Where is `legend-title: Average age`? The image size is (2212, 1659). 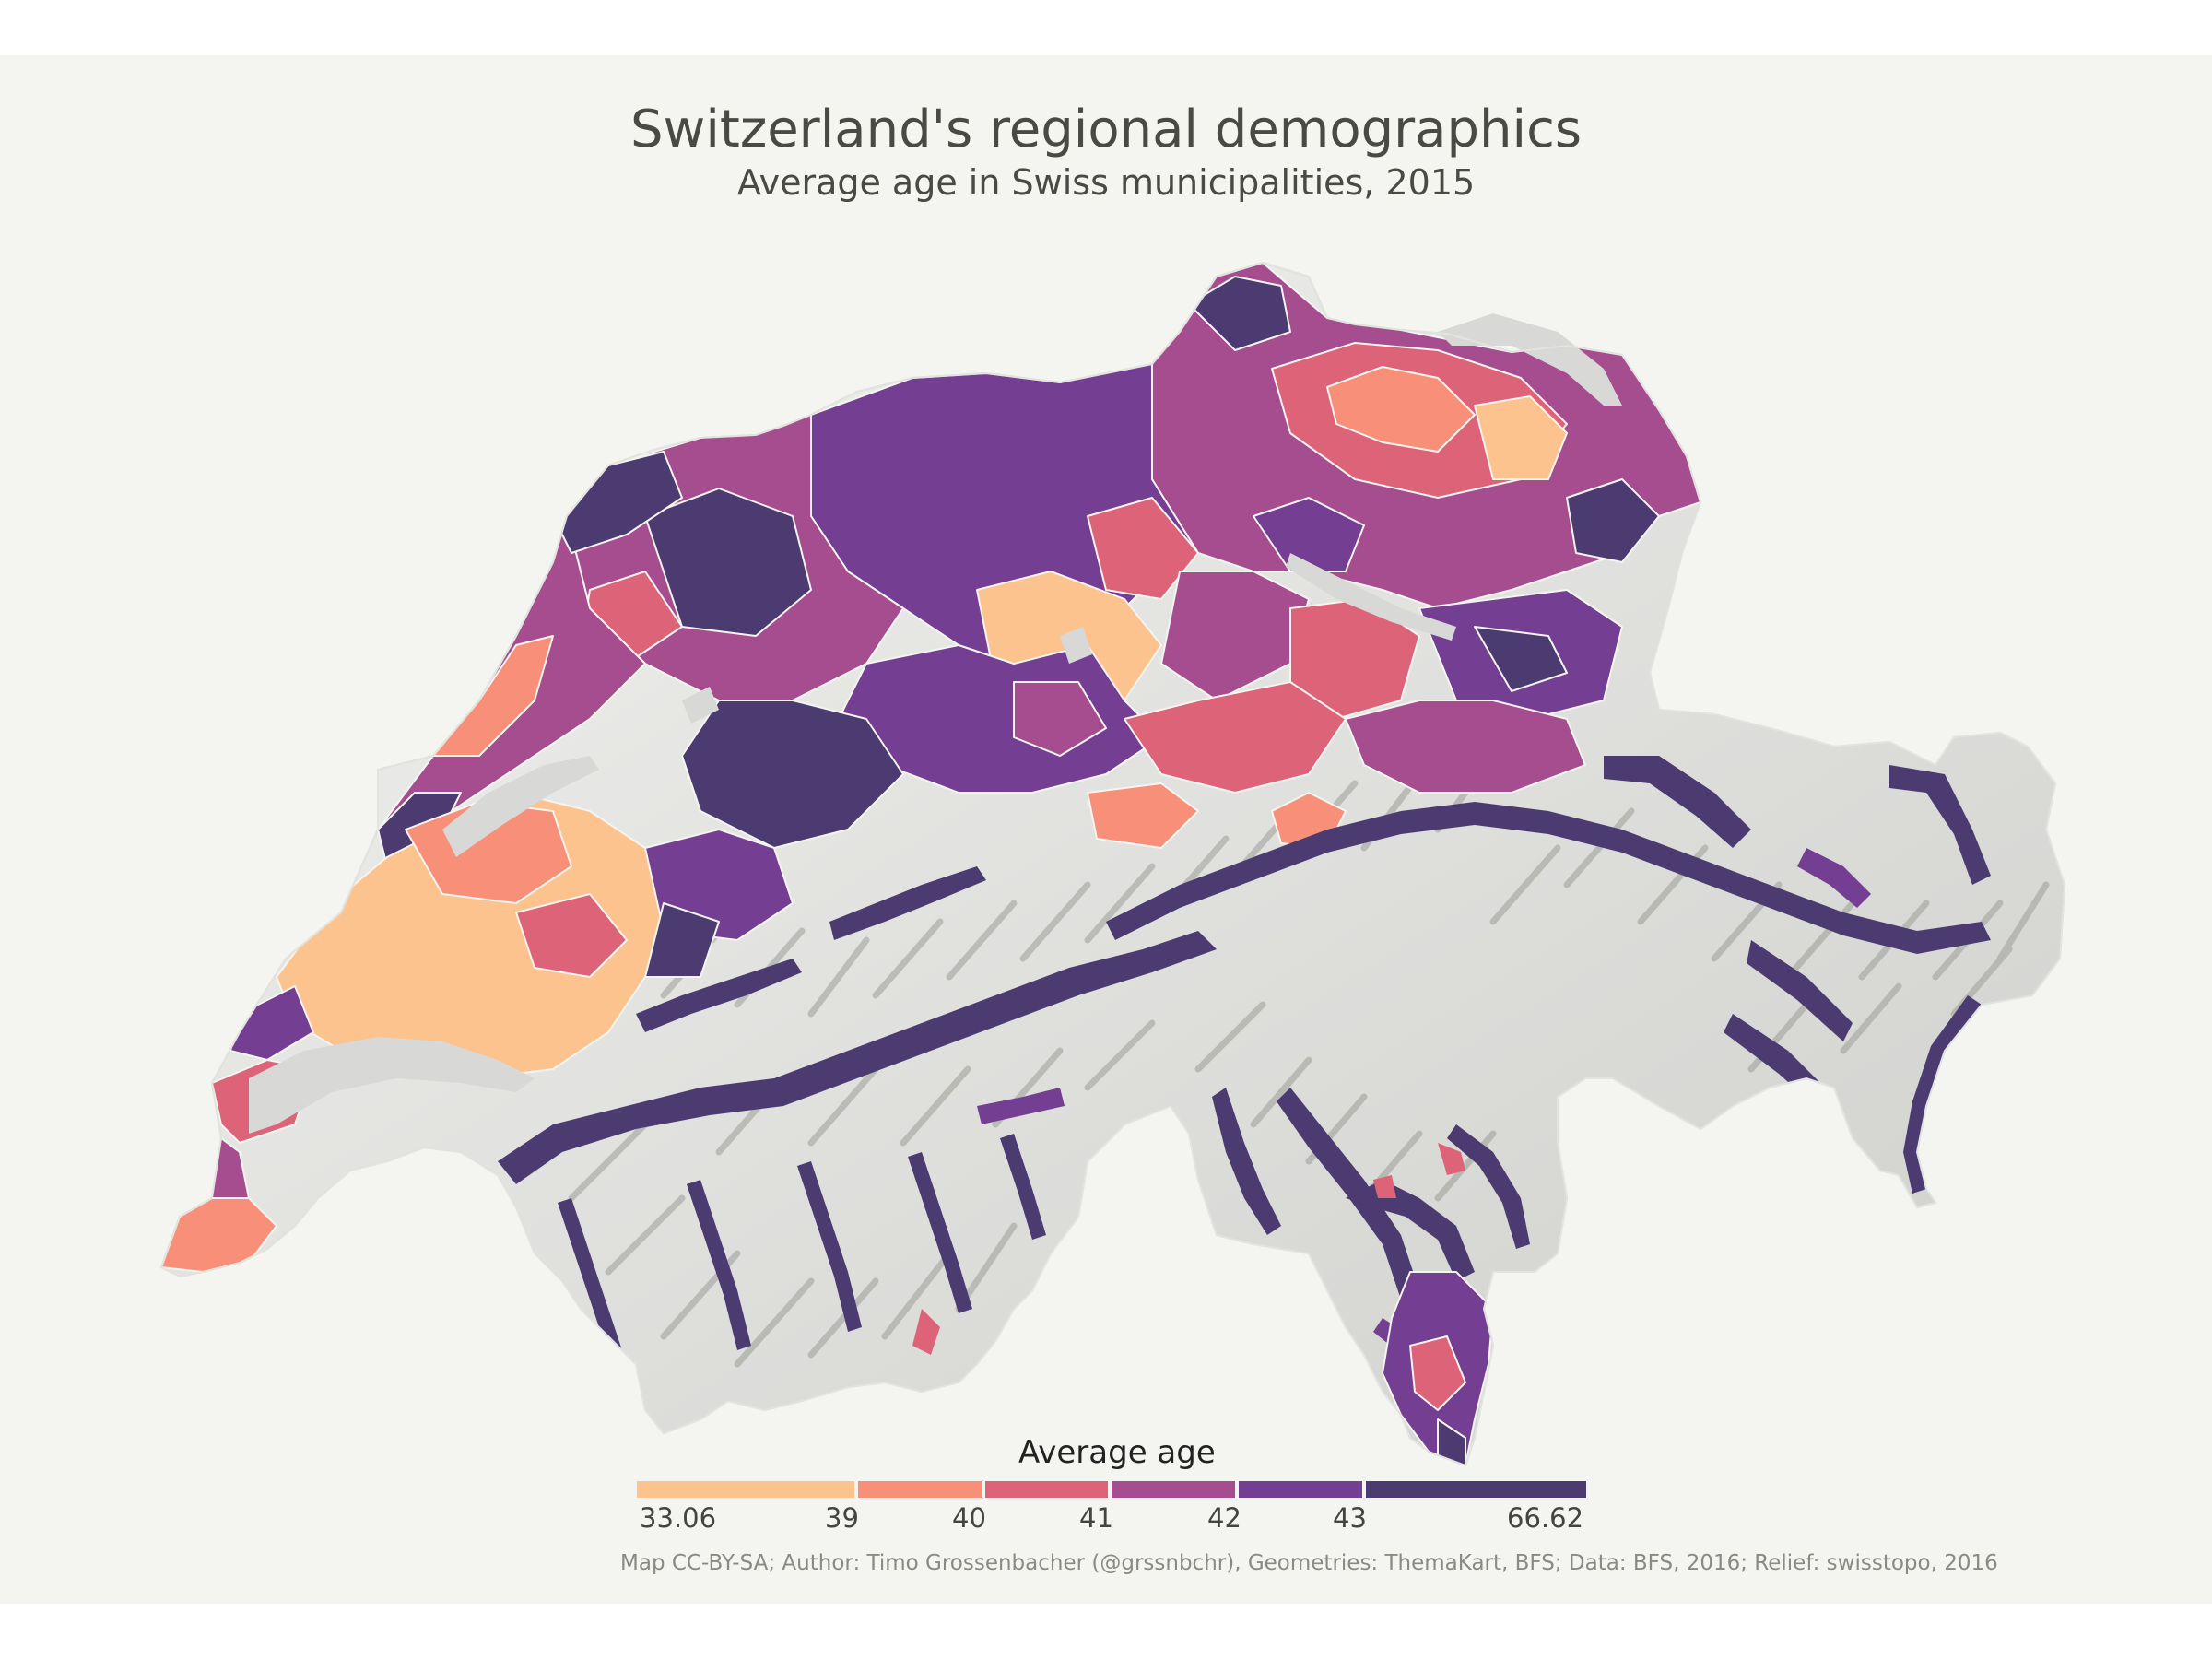
legend-title: Average age is located at coordinates (1117, 1452).